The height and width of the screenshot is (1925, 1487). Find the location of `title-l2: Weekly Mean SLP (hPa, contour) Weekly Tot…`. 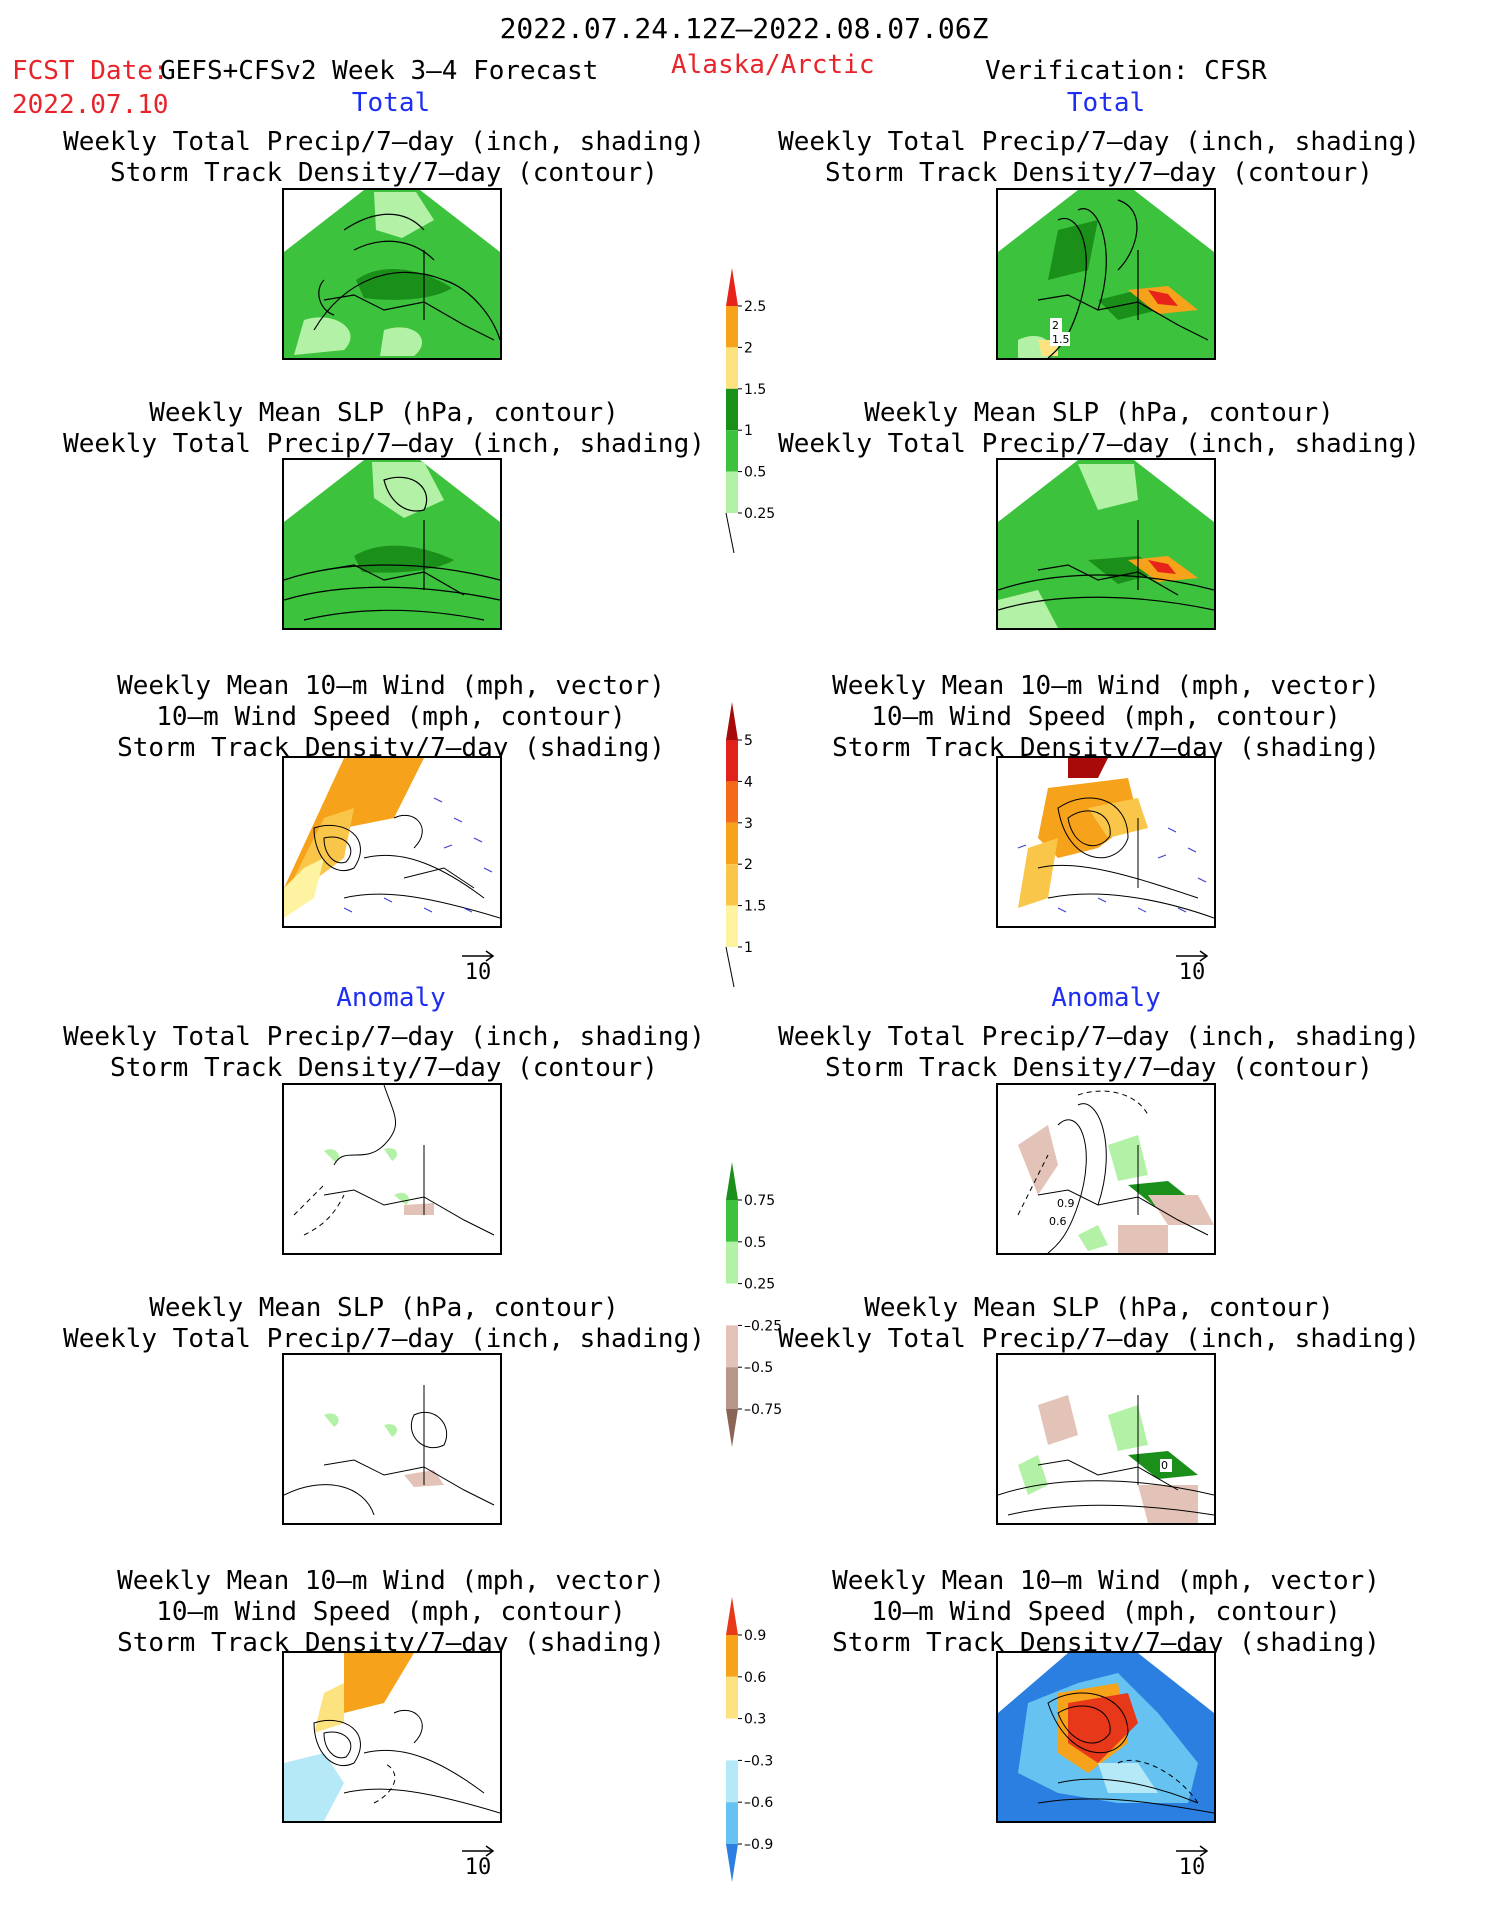

title-l2: Weekly Mean SLP (hPa, contour) Weekly Tot… is located at coordinates (384, 429).